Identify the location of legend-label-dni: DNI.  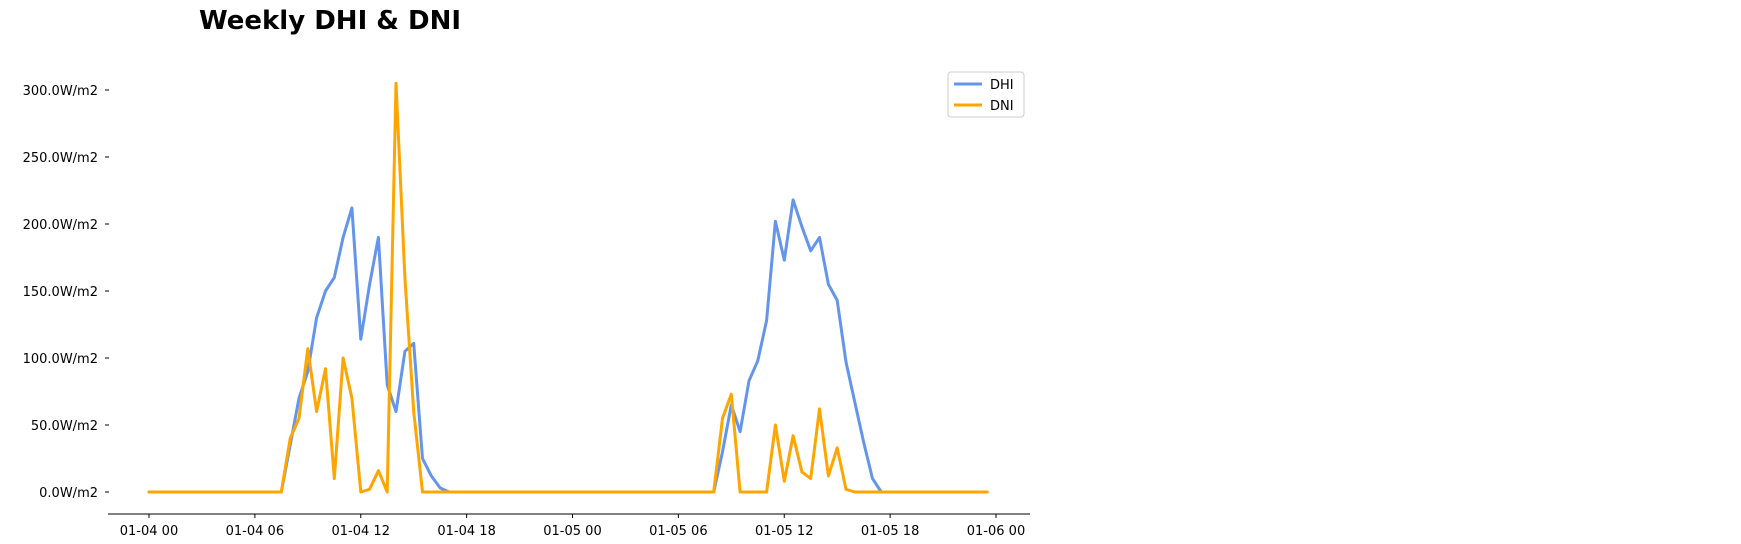
(1002, 106).